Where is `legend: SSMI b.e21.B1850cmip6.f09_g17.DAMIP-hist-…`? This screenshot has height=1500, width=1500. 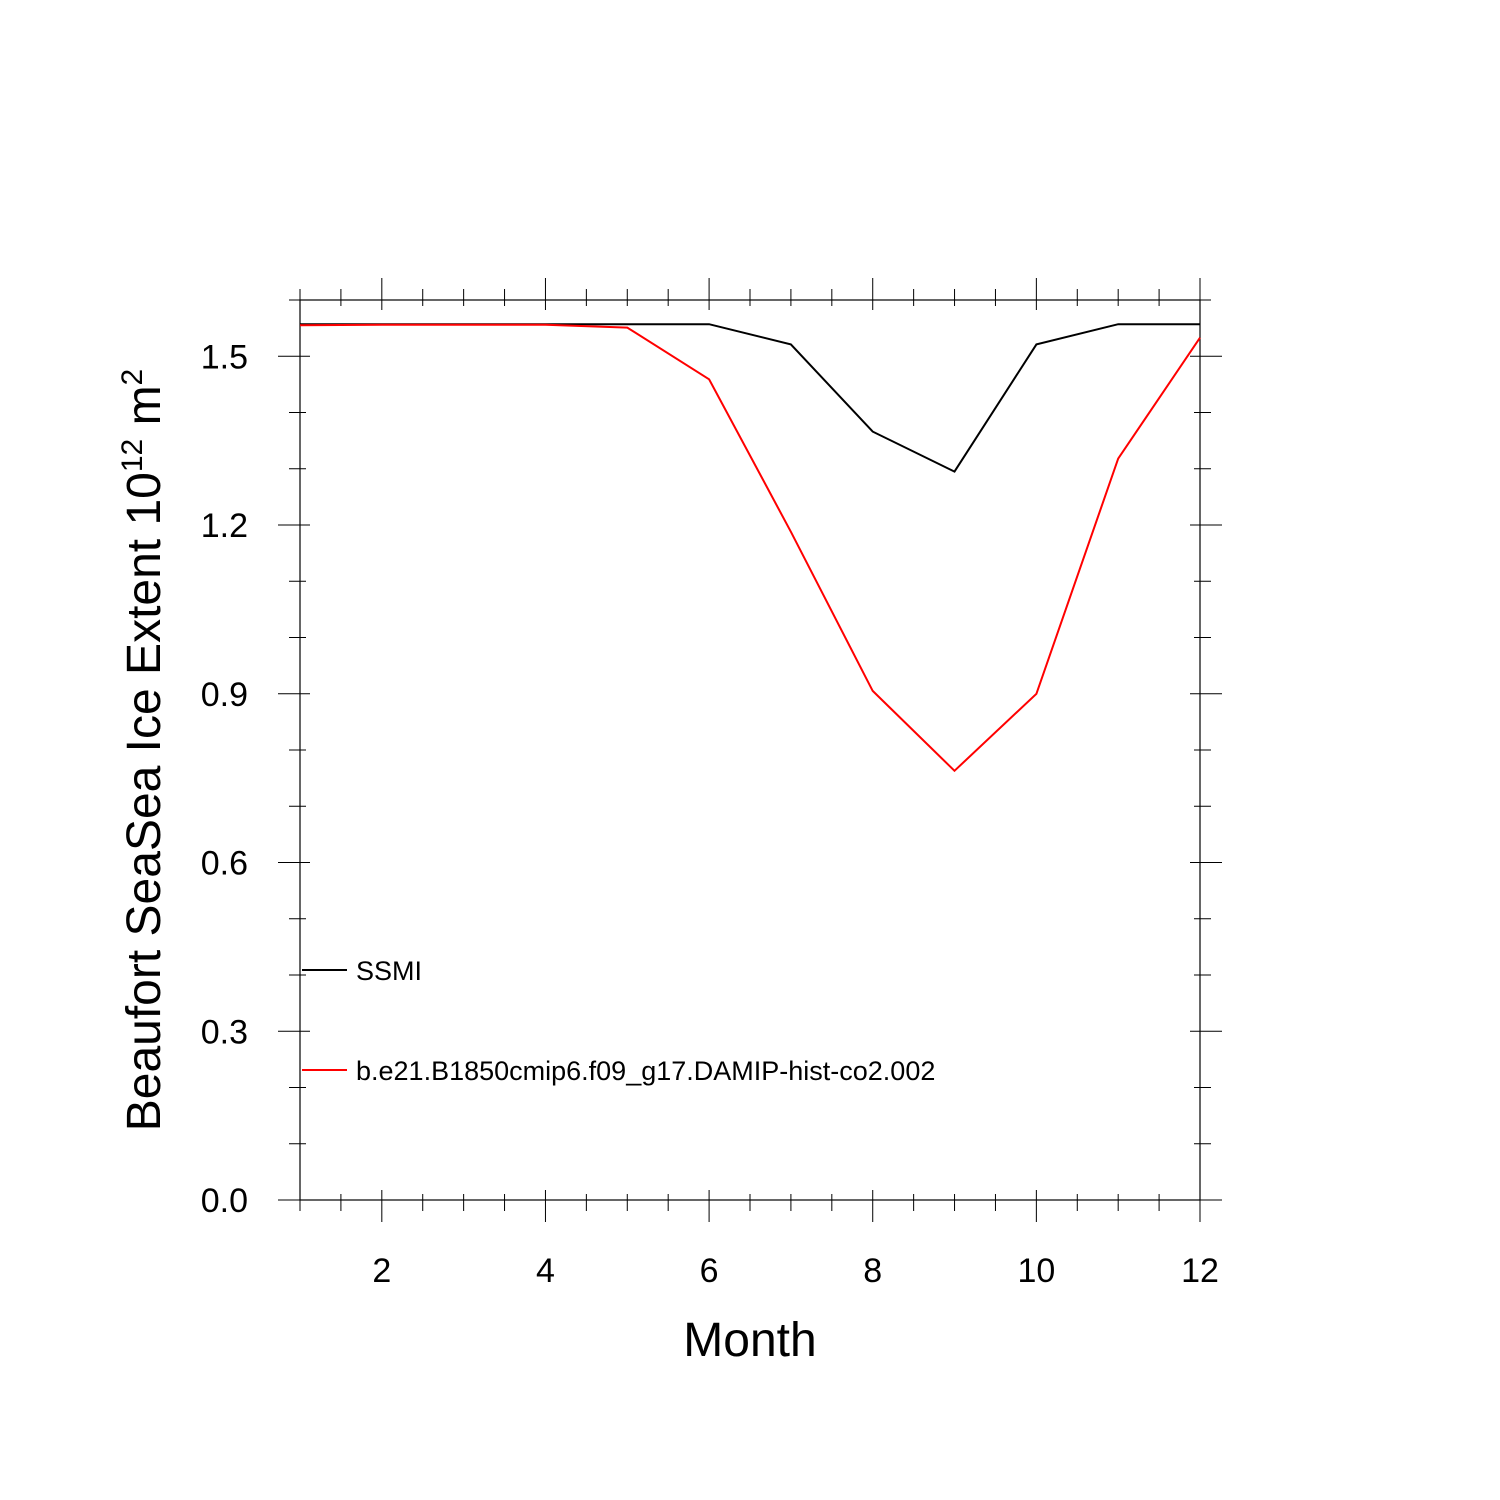 legend: SSMI b.e21.B1850cmip6.f09_g17.DAMIP-hist-… is located at coordinates (618, 1021).